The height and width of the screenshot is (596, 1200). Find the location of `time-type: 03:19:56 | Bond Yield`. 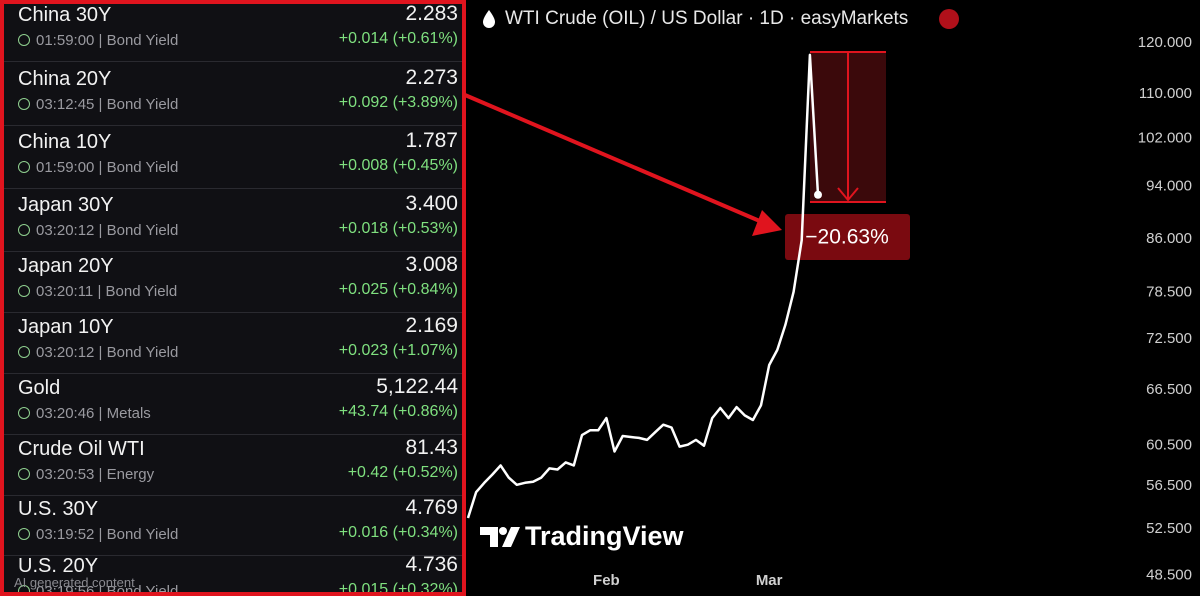

time-type: 03:19:56 | Bond Yield is located at coordinates (98, 587).